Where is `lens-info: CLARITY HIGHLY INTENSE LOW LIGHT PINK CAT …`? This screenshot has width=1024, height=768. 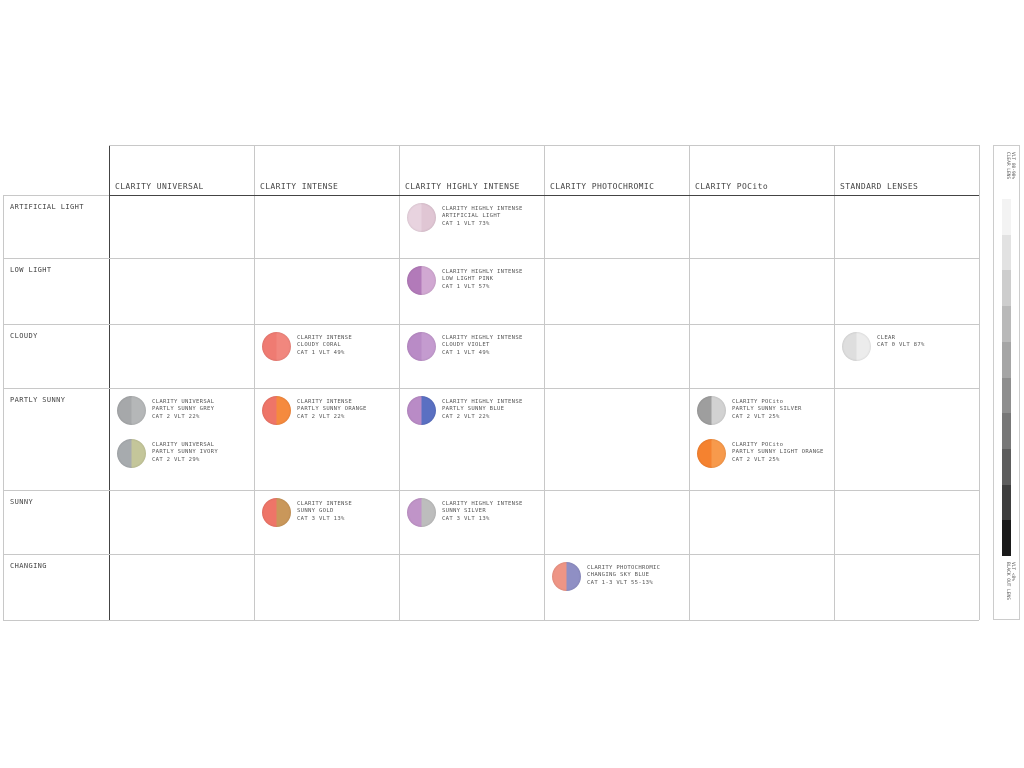
lens-info: CLARITY HIGHLY INTENSE LOW LIGHT PINK CAT … is located at coordinates (482, 280).